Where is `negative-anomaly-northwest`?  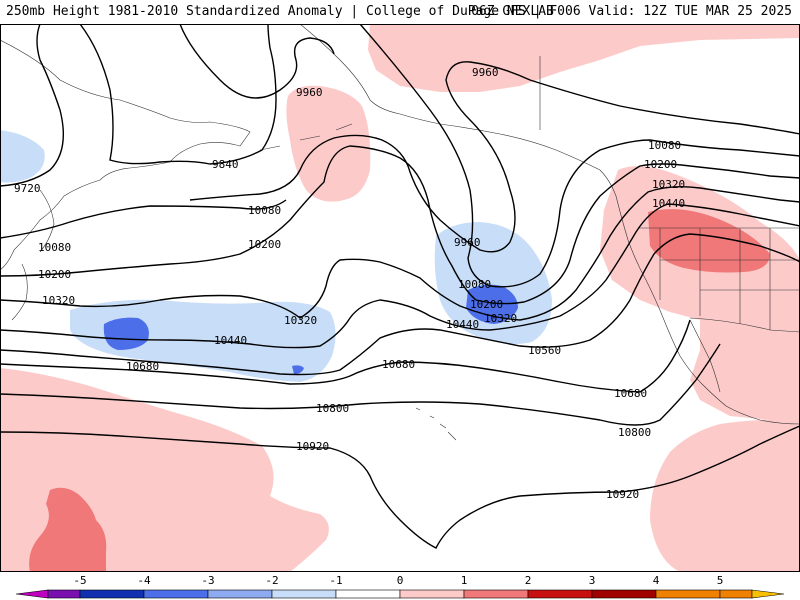 negative-anomaly-northwest is located at coordinates (22, 156).